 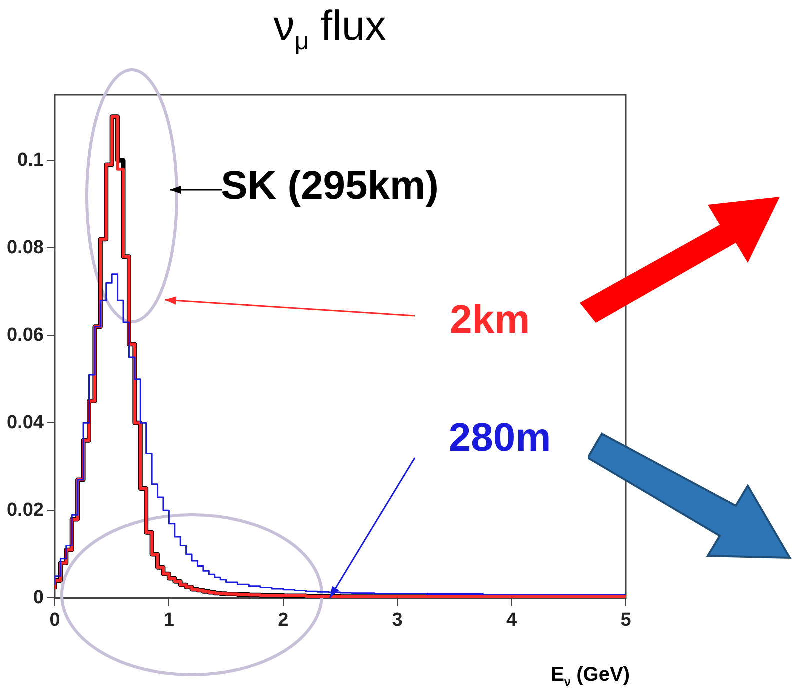 I want to click on chart-title: ν$_{μ}$ flux, so click(x=330, y=29).